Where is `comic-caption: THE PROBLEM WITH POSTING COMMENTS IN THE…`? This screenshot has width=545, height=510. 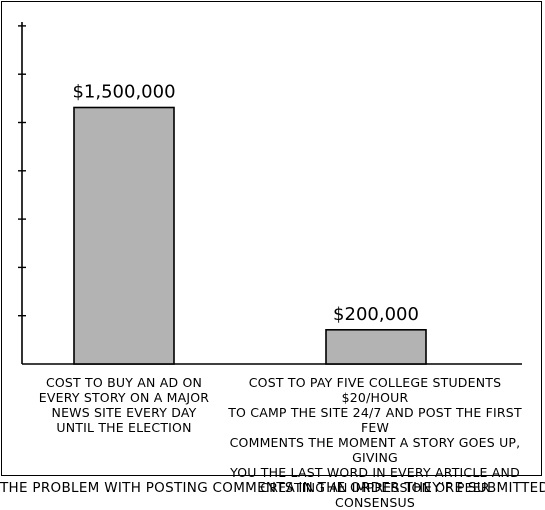
comic-caption: THE PROBLEM WITH POSTING COMMENTS IN THE… is located at coordinates (272, 488).